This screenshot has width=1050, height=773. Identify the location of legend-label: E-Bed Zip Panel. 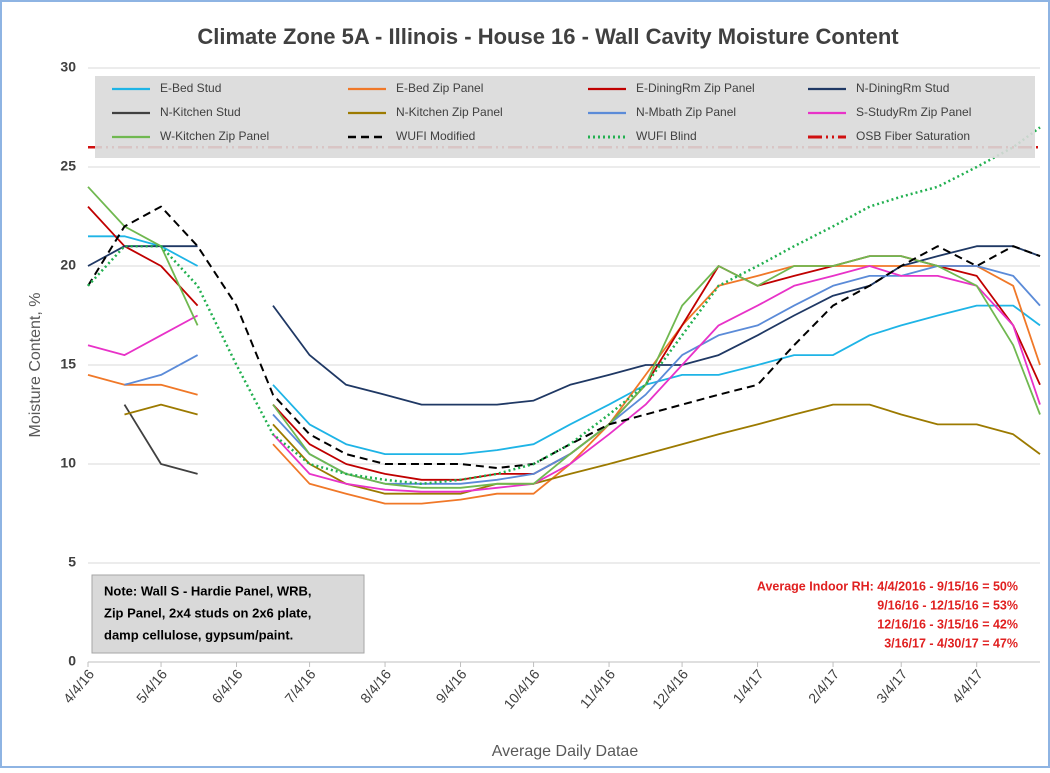
(439, 88).